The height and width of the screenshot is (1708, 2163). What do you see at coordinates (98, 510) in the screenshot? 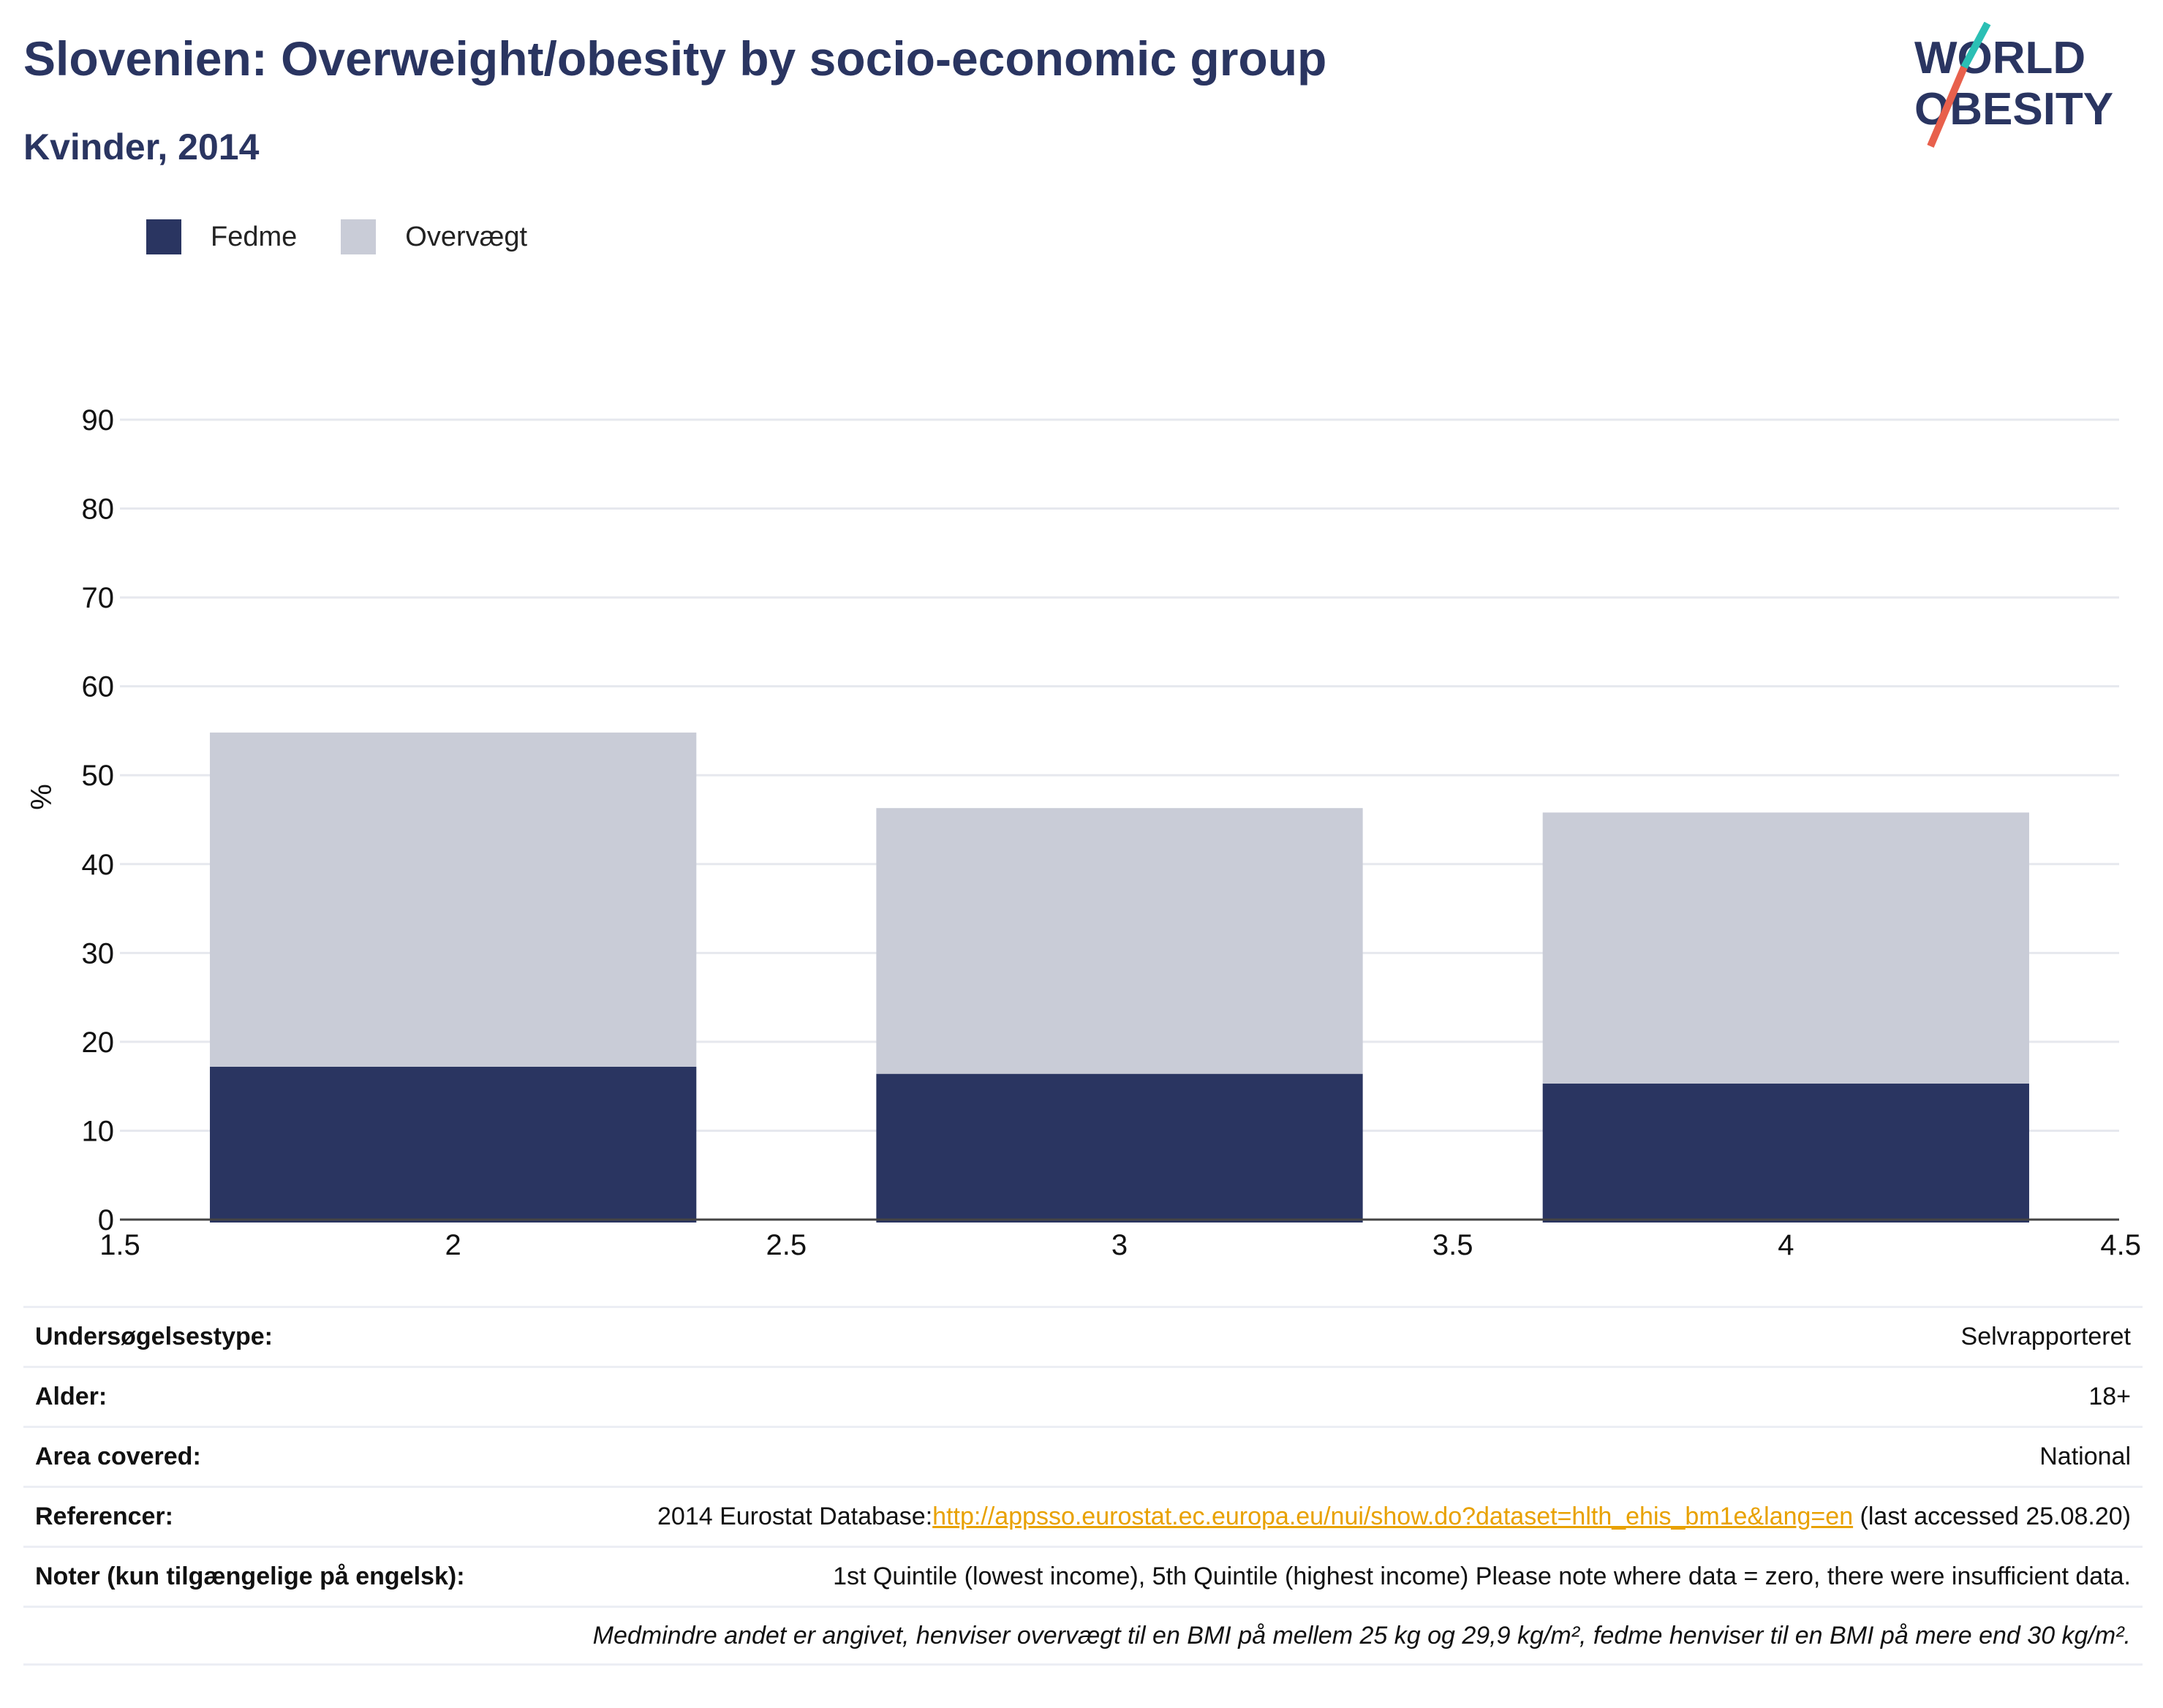
I see `y-tick-label: 80` at bounding box center [98, 510].